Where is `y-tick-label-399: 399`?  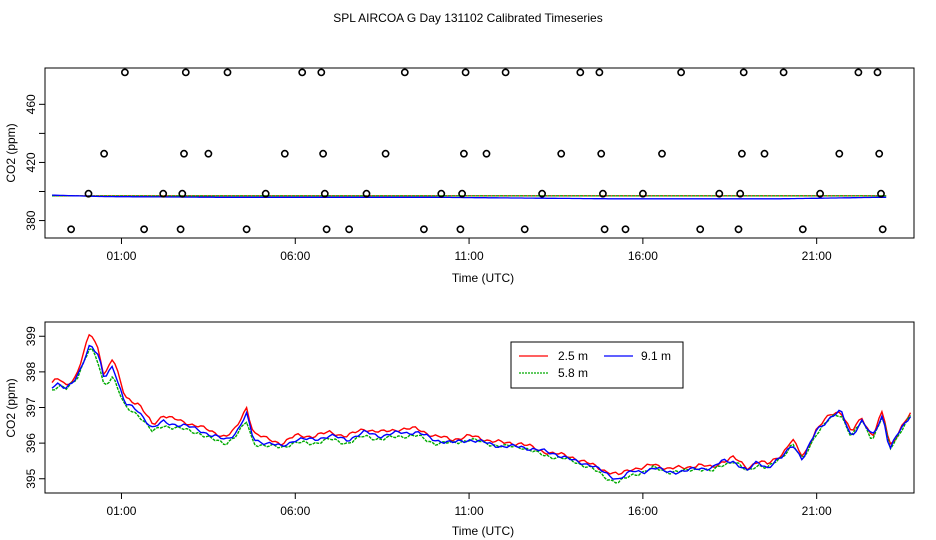
y-tick-label-399: 399 is located at coordinates (31, 336).